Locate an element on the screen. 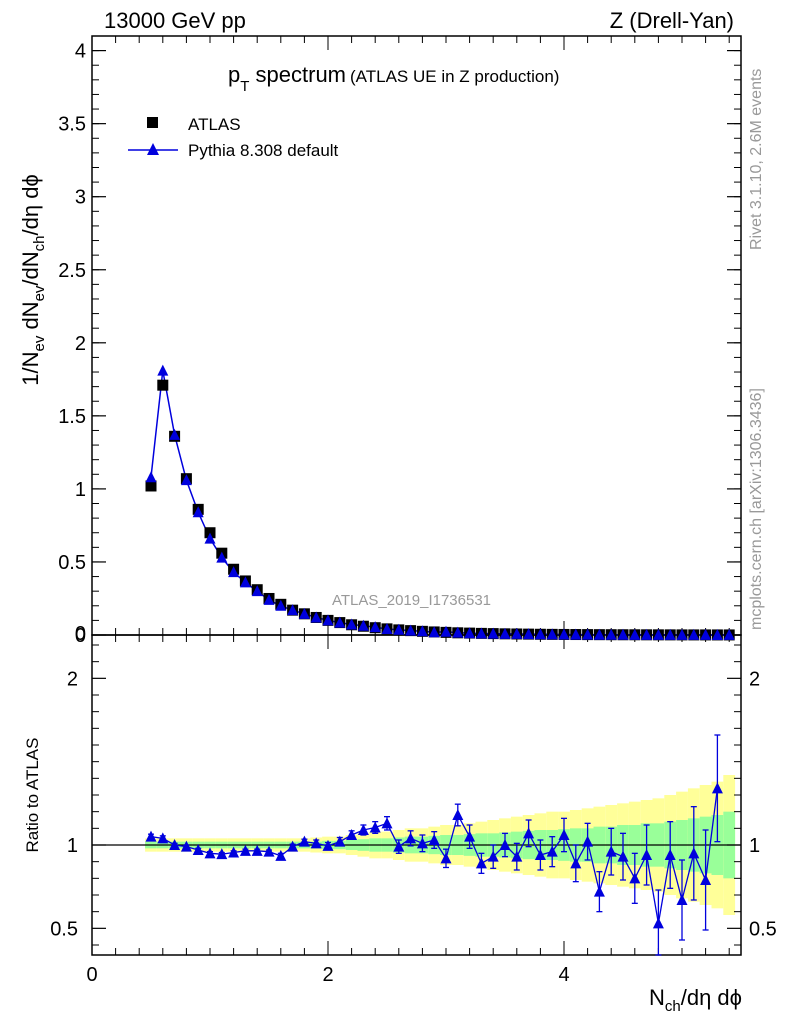 The image size is (786, 1024). legend: ATLAS Pythia 8.308 default is located at coordinates (233, 137).